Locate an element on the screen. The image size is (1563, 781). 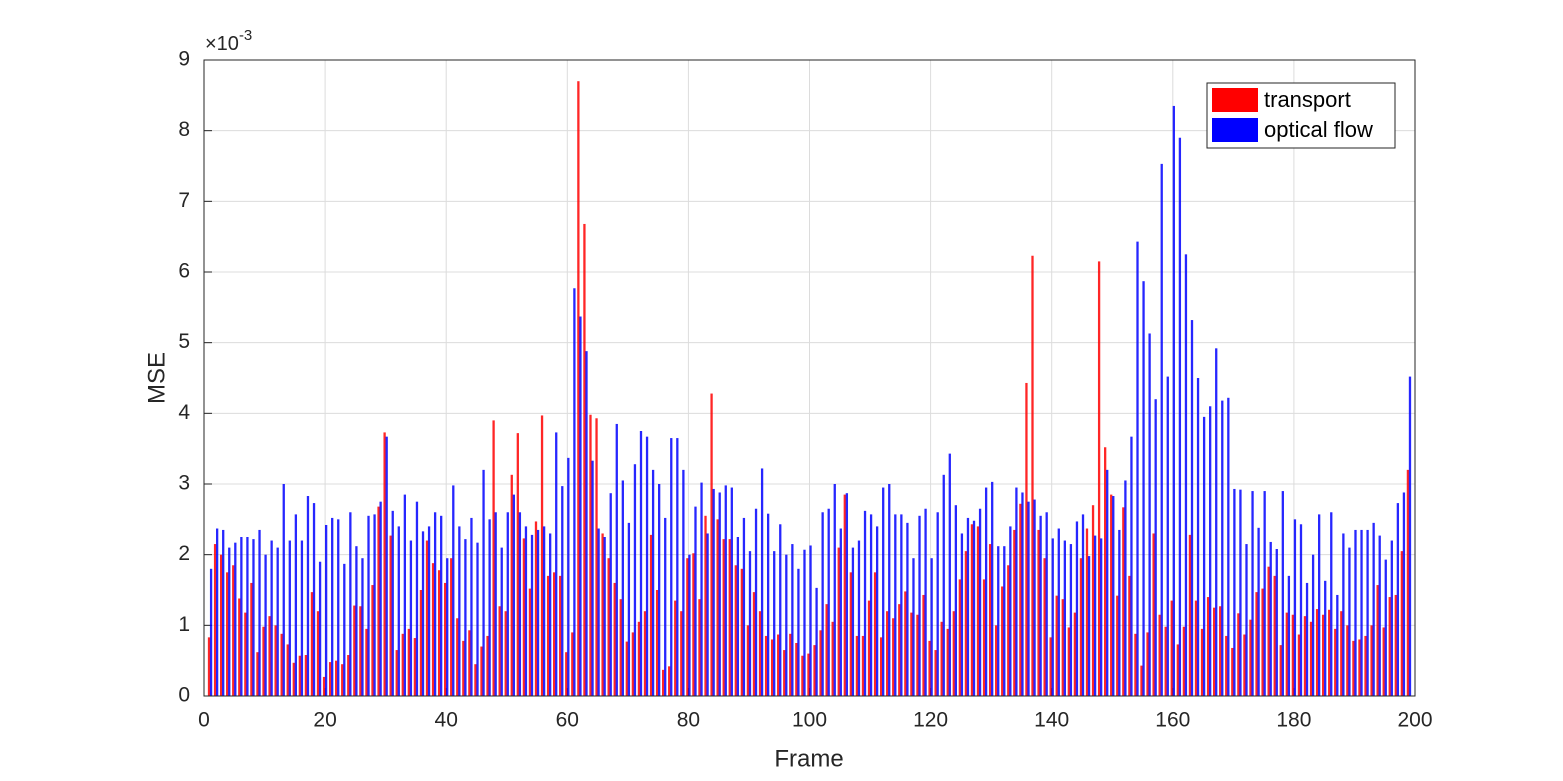
x-tick-label: 40 is located at coordinates (446, 720).